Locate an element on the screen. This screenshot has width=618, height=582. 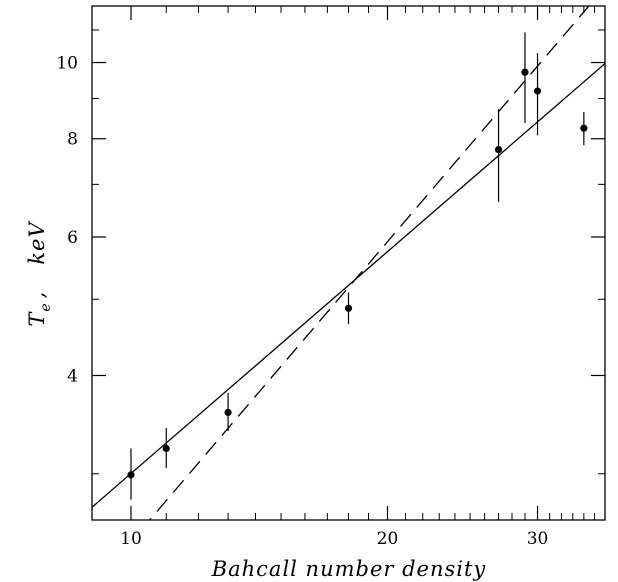
y-tick-label: 4 is located at coordinates (72, 376).